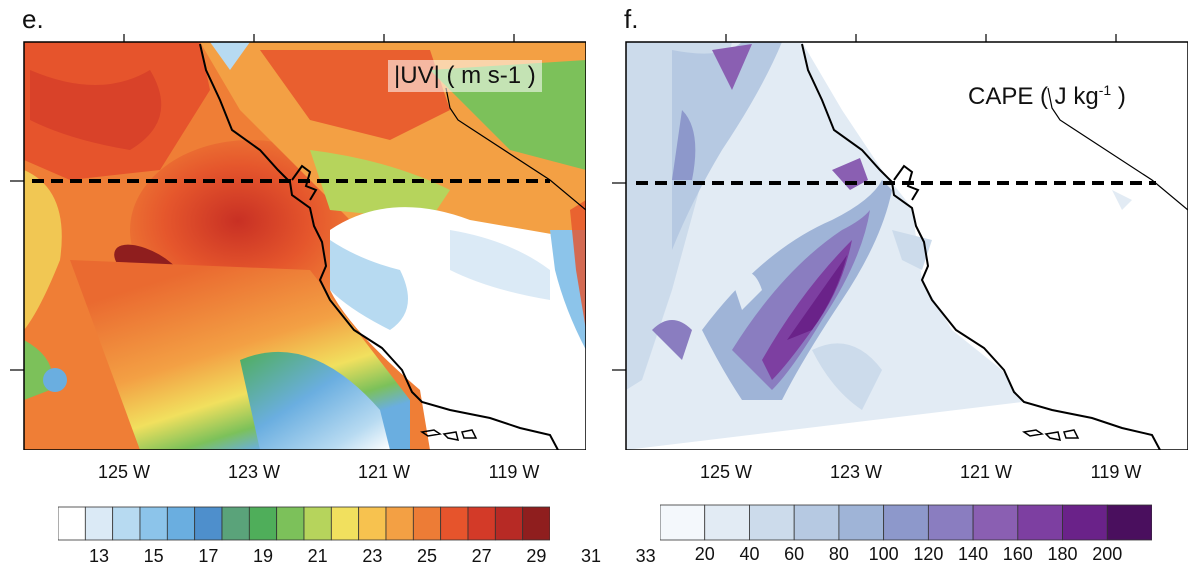 This screenshot has height=572, width=1200. I want to click on colorbar-label: 29, so click(536, 556).